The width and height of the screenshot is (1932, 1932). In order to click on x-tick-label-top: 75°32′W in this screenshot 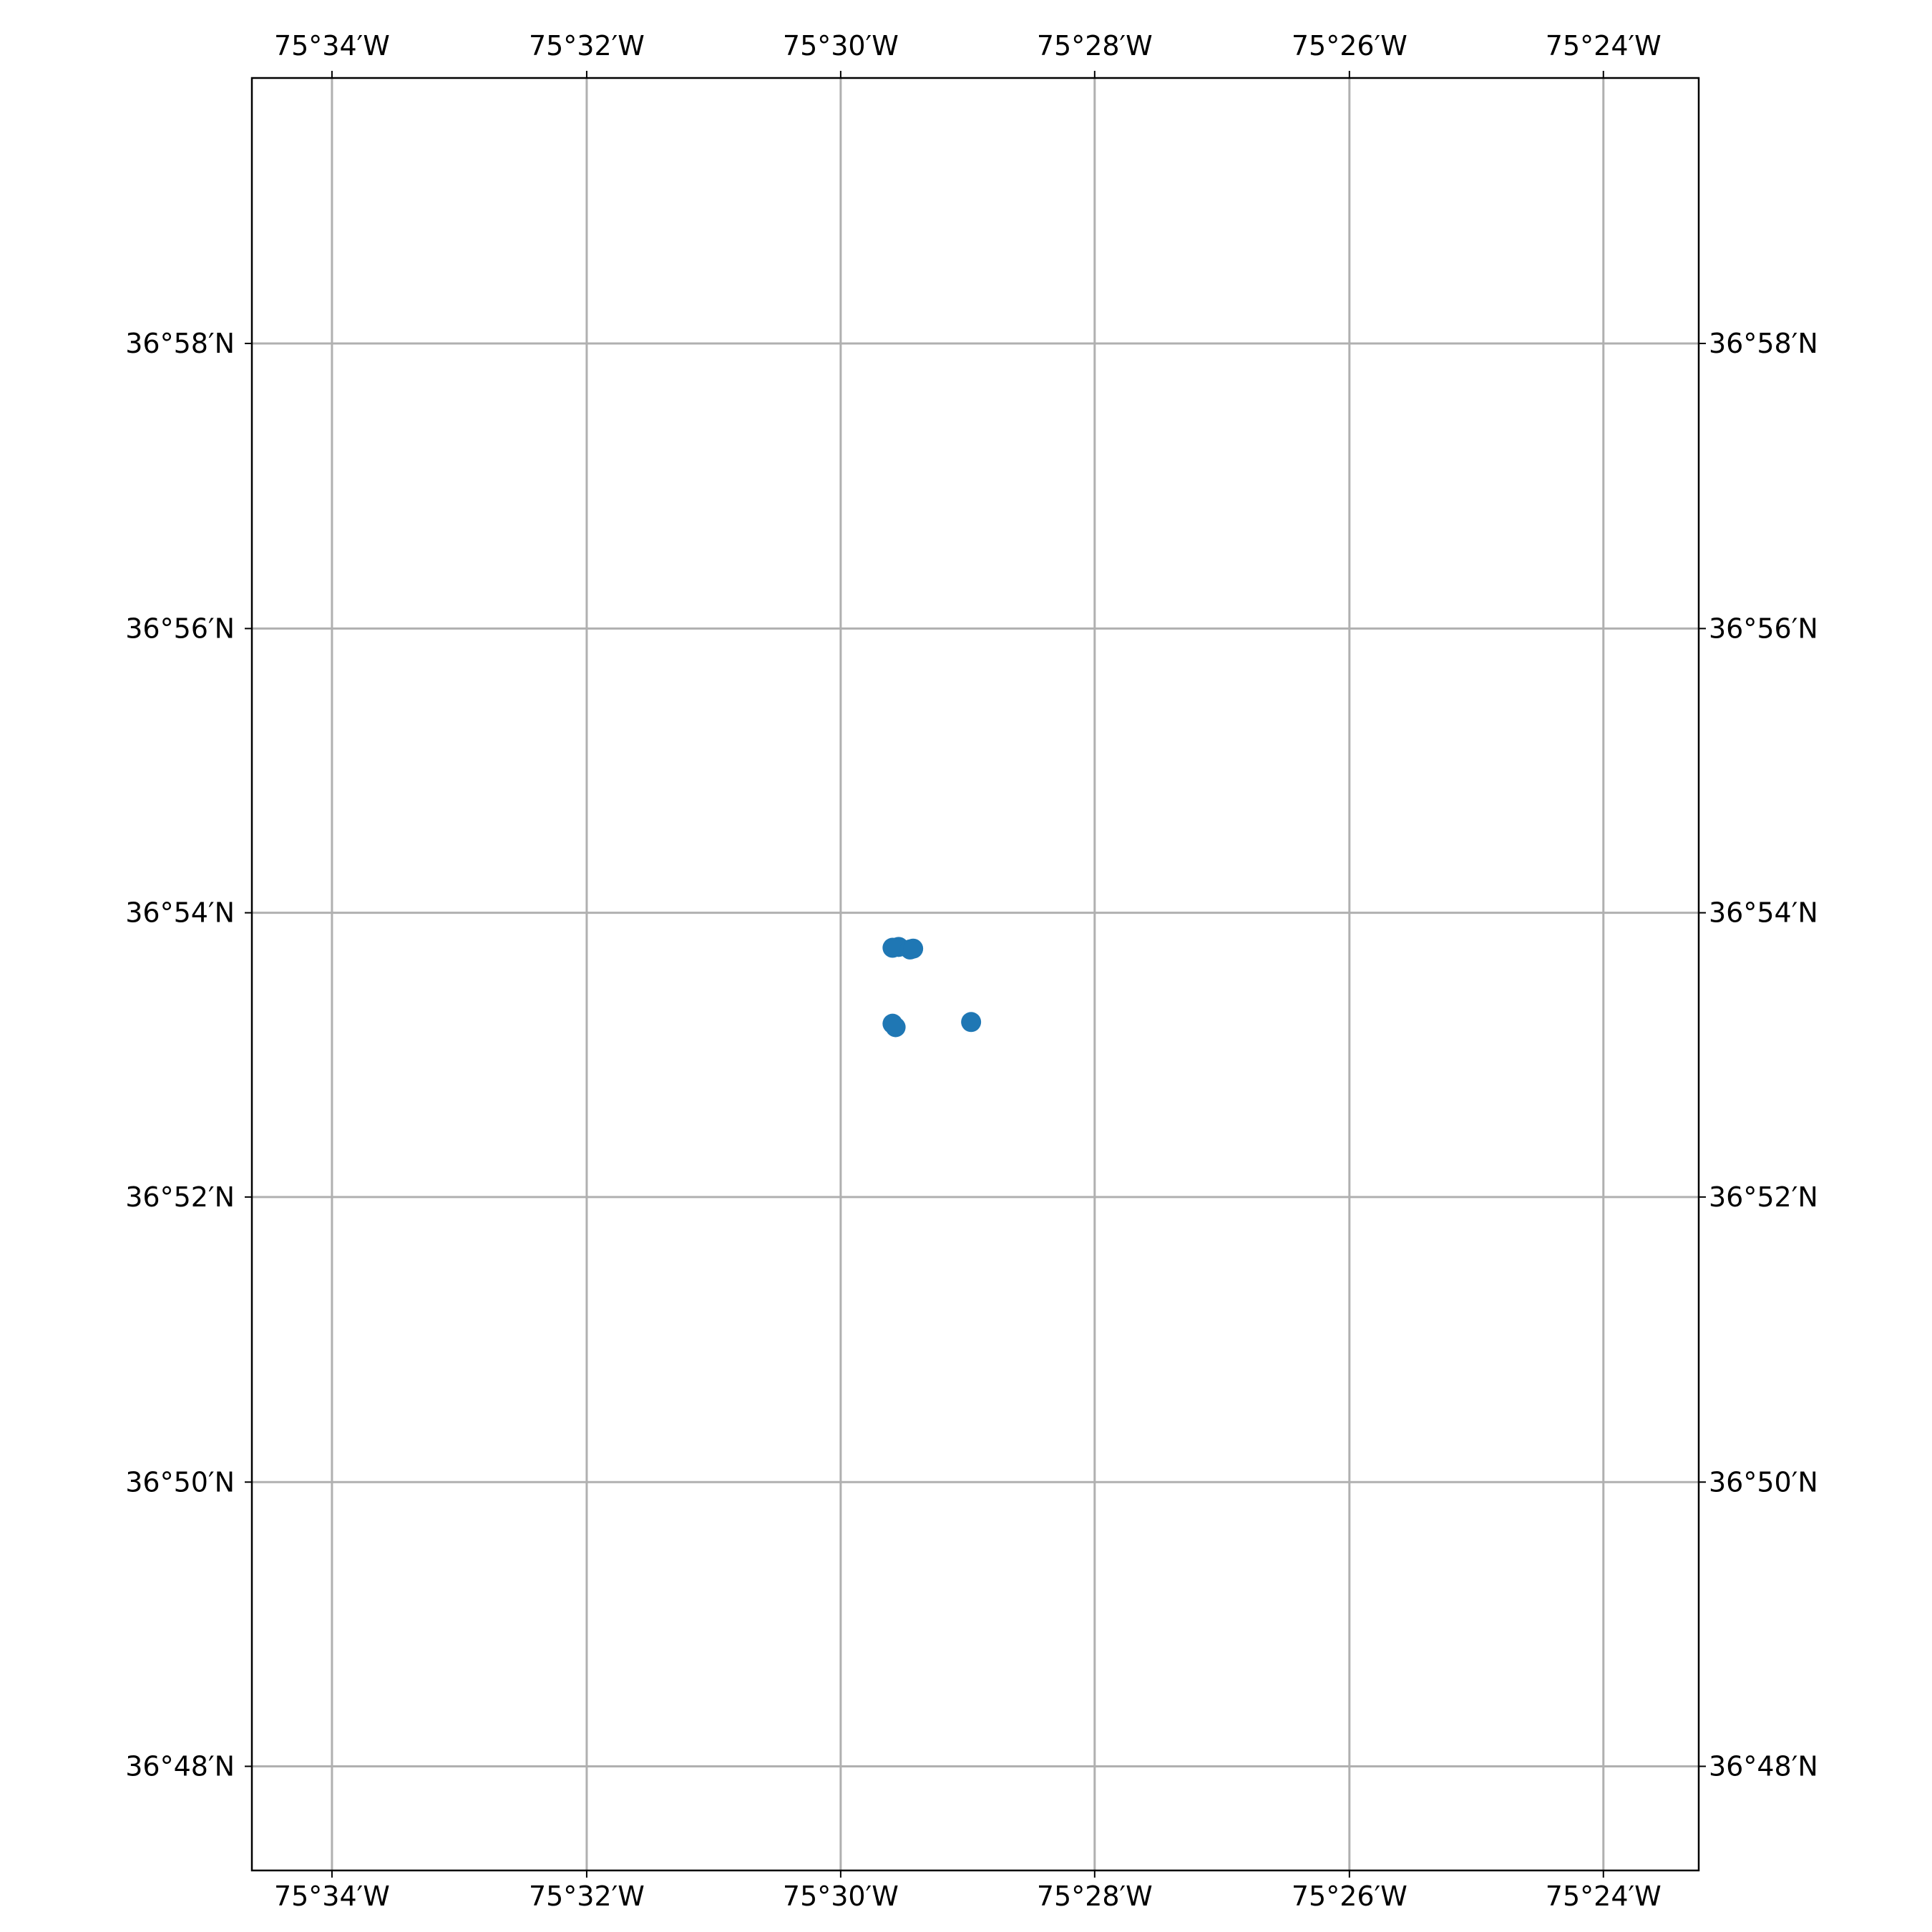, I will do `click(587, 46)`.